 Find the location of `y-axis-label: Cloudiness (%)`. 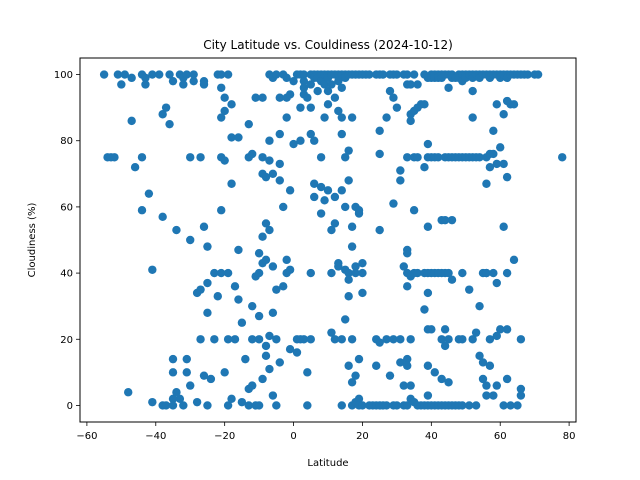

y-axis-label: Cloudiness (%) is located at coordinates (32, 240).